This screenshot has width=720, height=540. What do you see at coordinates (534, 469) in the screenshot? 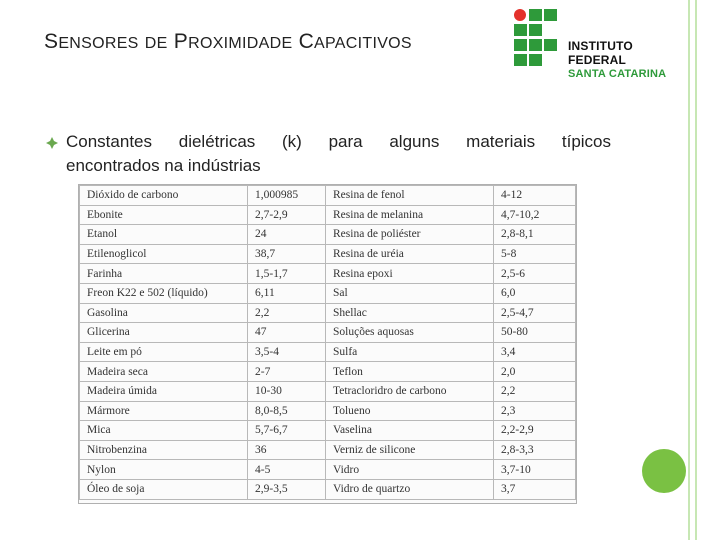
I see `dielectric-value-cell: 3,7-10` at bounding box center [534, 469].